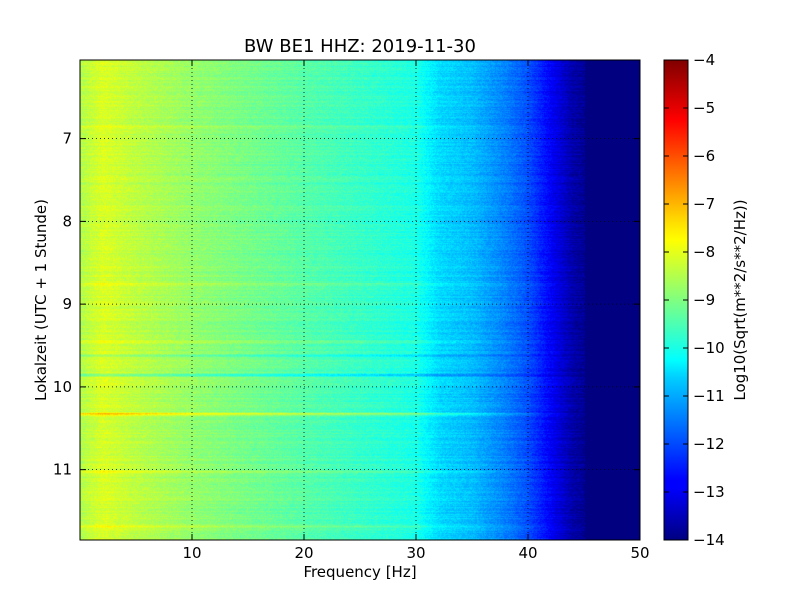 This screenshot has height=600, width=800. What do you see at coordinates (62, 470) in the screenshot?
I see `y-tick-label: 11` at bounding box center [62, 470].